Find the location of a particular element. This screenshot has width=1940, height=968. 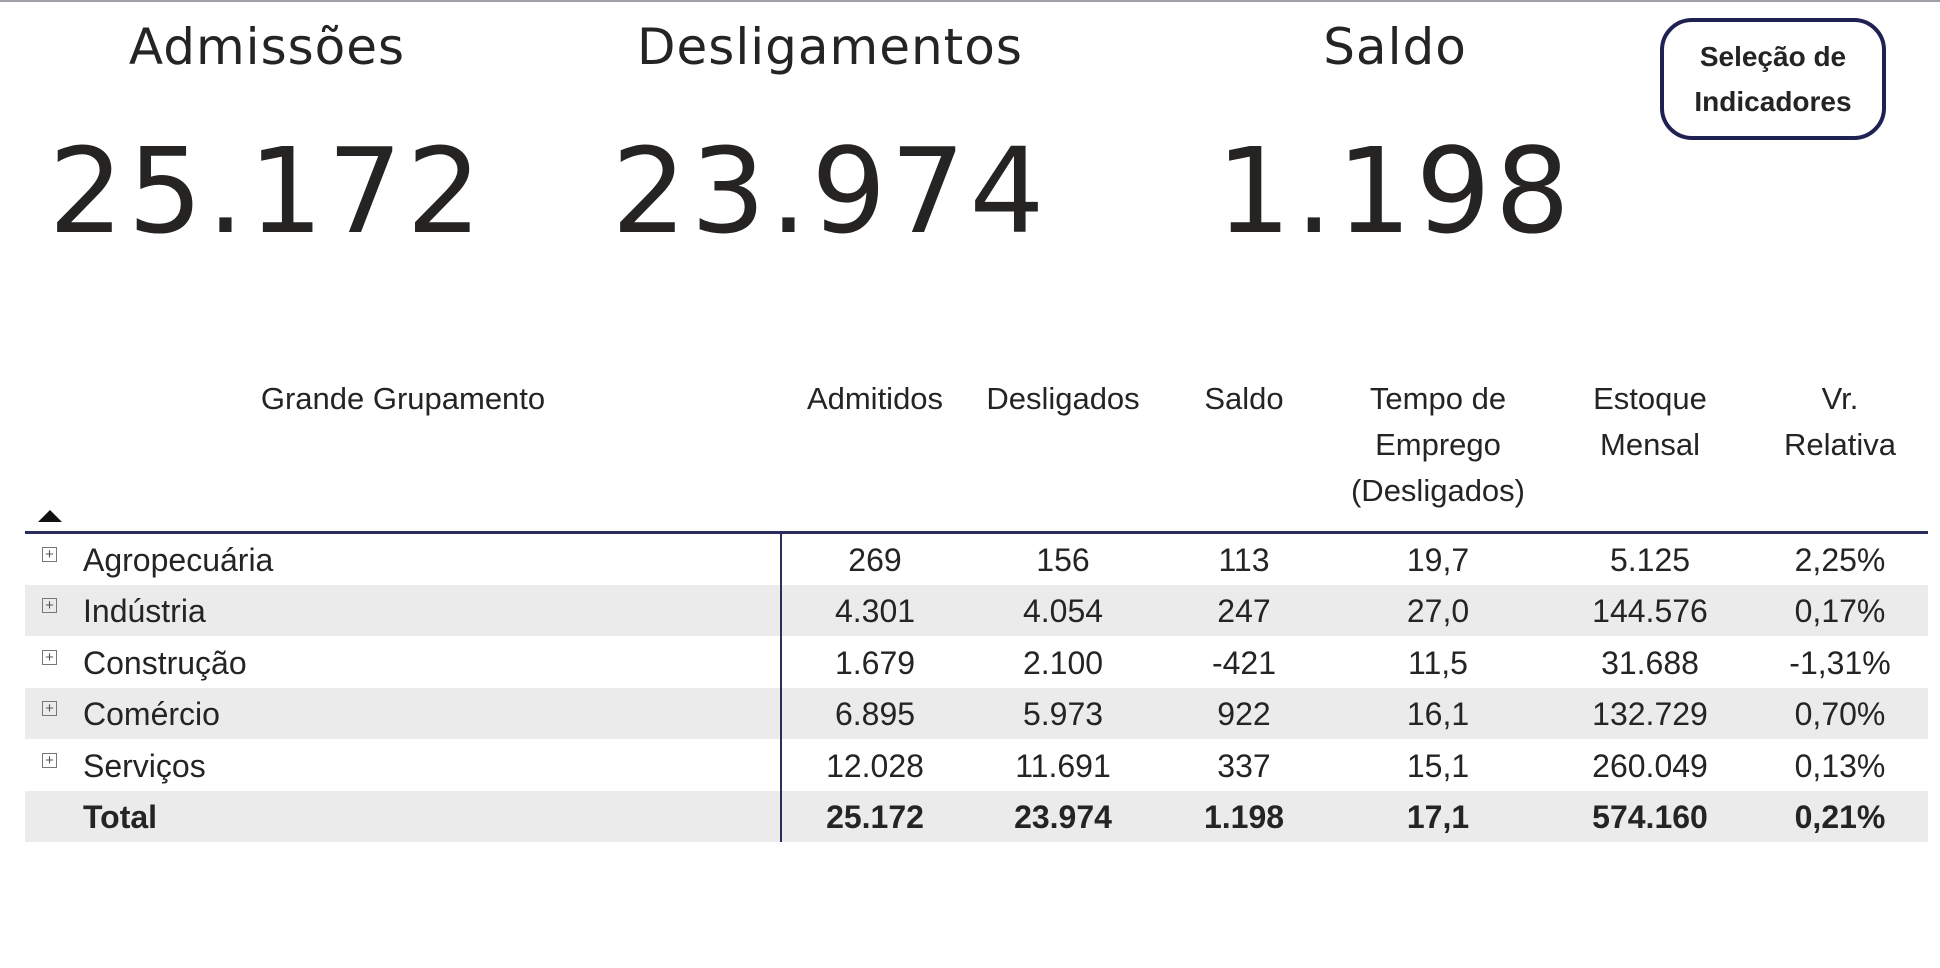

cell-vr-relativa: 0,13% is located at coordinates (1840, 765).